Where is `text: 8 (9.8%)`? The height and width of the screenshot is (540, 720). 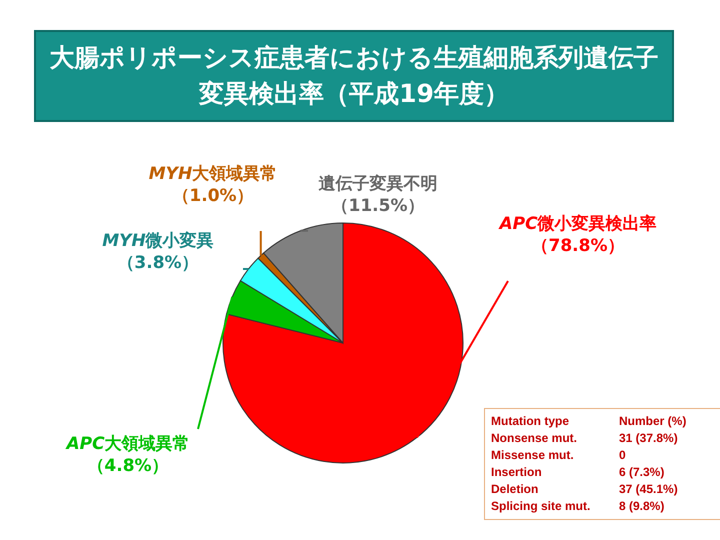 text: 8 (9.8%) is located at coordinates (642, 506).